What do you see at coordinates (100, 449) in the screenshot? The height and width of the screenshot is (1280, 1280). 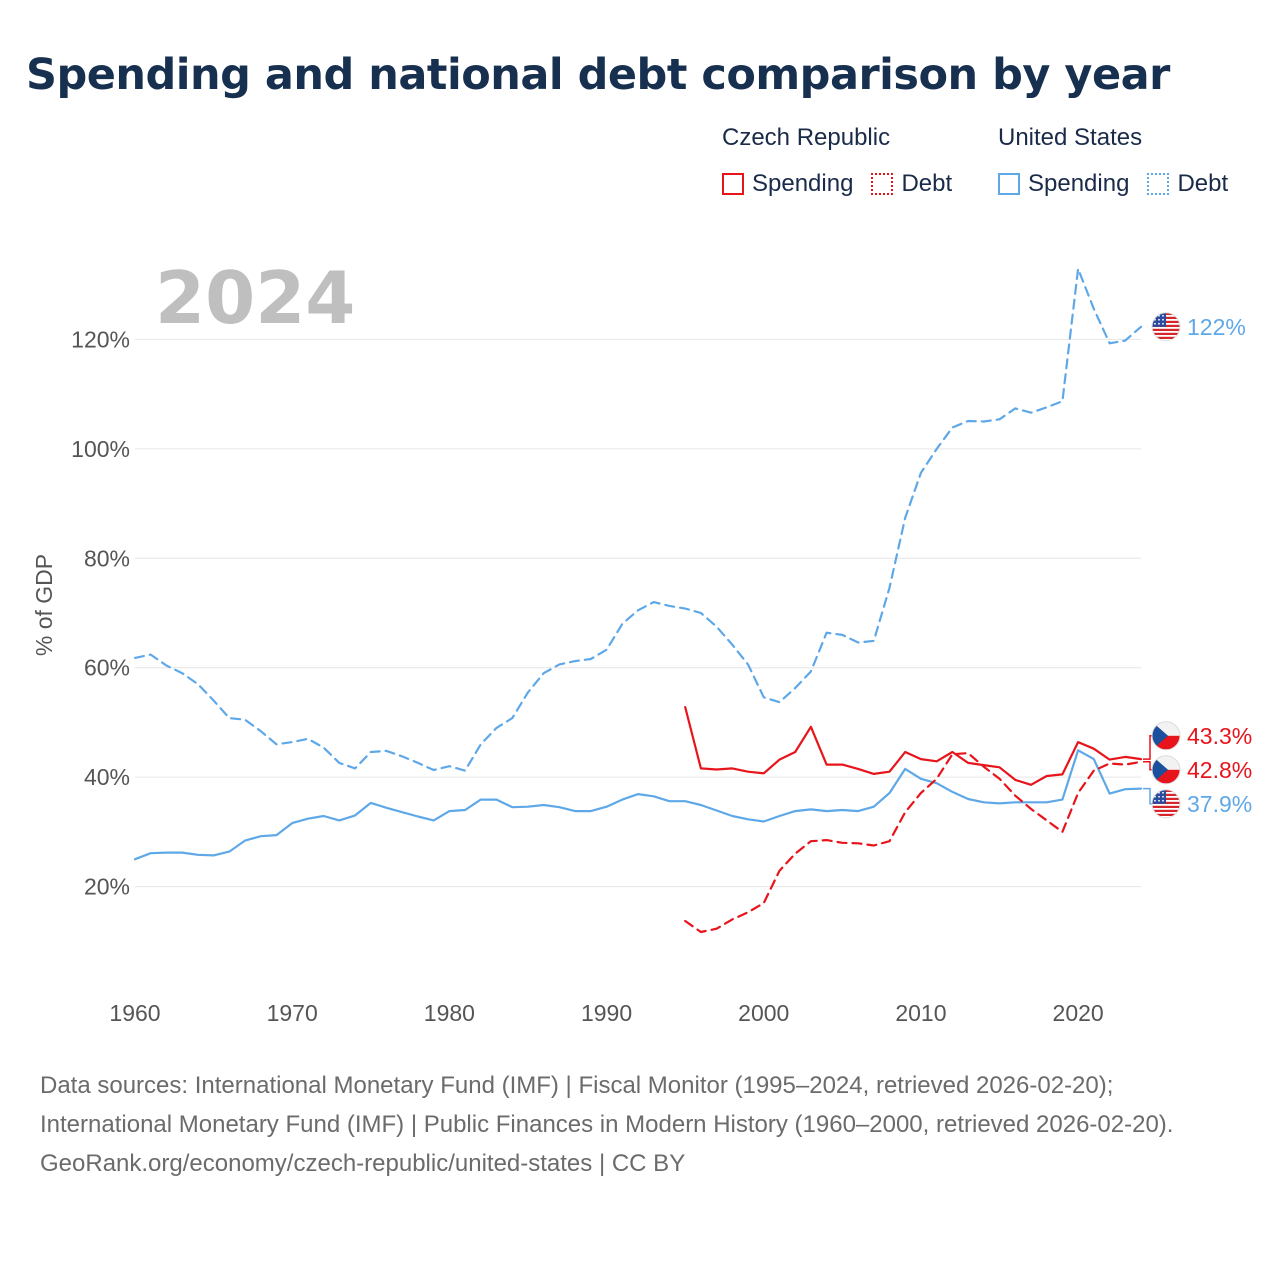 I see `y-tick-label: 100%` at bounding box center [100, 449].